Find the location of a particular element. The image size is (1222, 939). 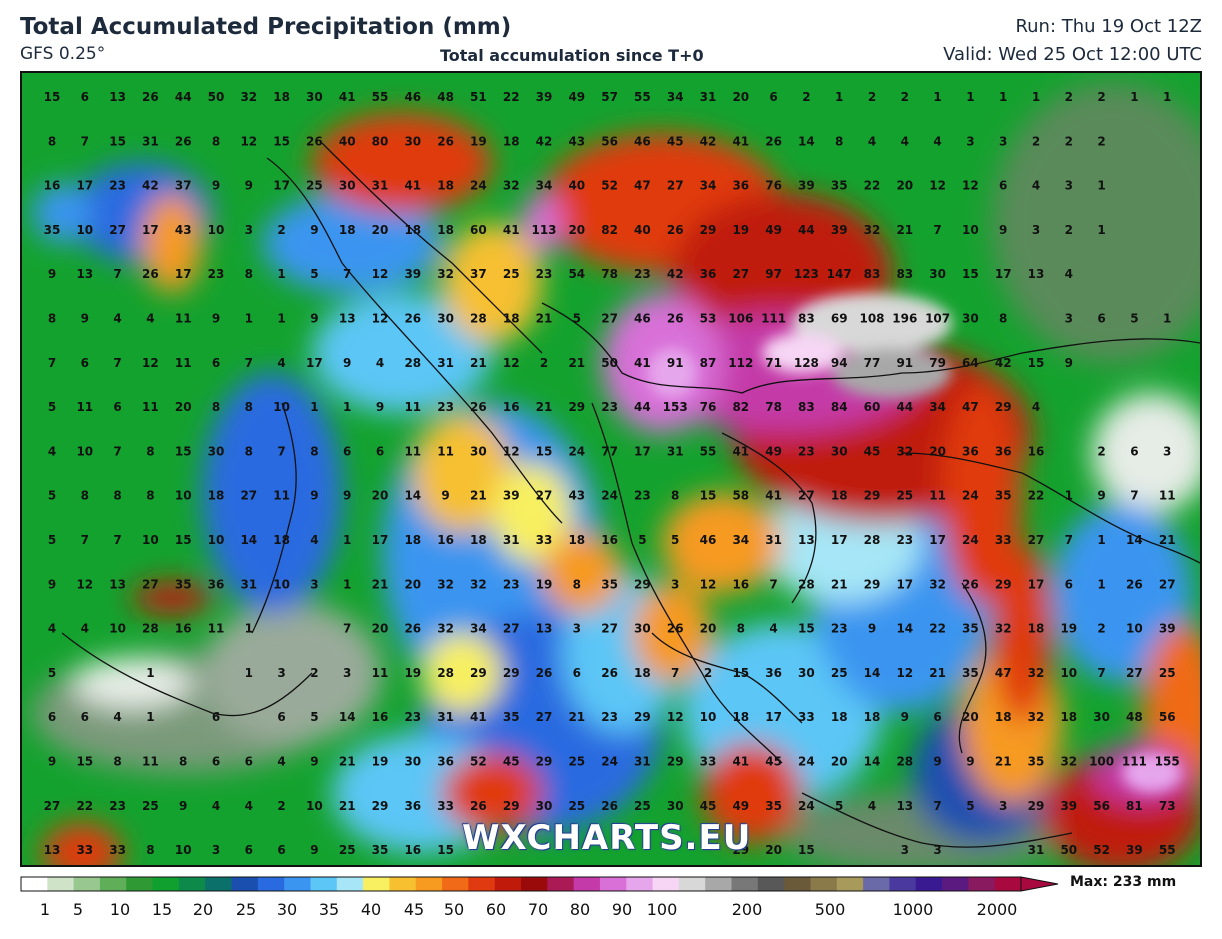

grid-value: 40 is located at coordinates (642, 230).